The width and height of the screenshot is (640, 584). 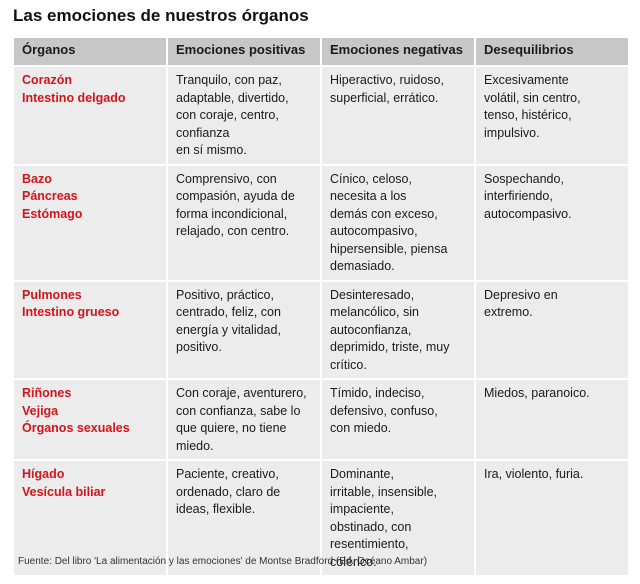 What do you see at coordinates (241, 393) in the screenshot?
I see `cell-line: Con coraje, aventurero,` at bounding box center [241, 393].